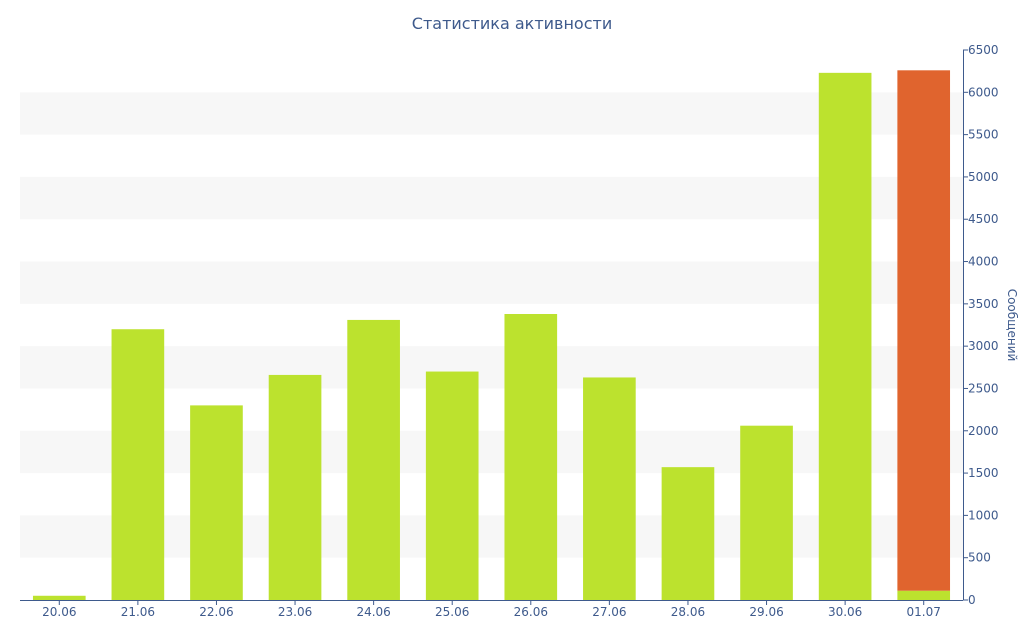 The image size is (1024, 640). Describe the element at coordinates (766, 512) in the screenshot. I see `bar-29.06-series-1` at that location.